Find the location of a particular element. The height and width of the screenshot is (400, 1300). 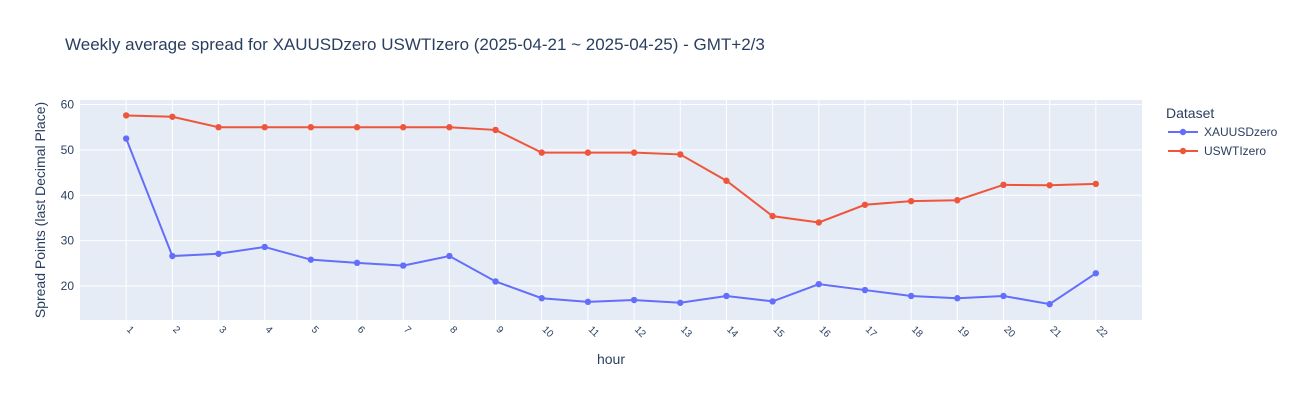

y-axis: 20 30 40 50 60 is located at coordinates (68, 195).